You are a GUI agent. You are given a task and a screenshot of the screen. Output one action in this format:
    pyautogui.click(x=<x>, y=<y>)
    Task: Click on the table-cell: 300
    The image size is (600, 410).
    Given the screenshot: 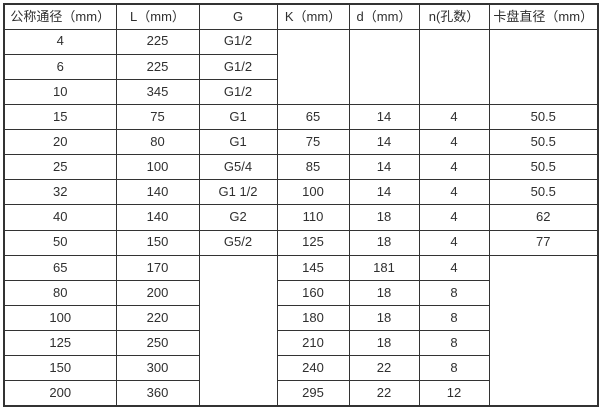 What is the action you would take?
    pyautogui.click(x=157, y=368)
    